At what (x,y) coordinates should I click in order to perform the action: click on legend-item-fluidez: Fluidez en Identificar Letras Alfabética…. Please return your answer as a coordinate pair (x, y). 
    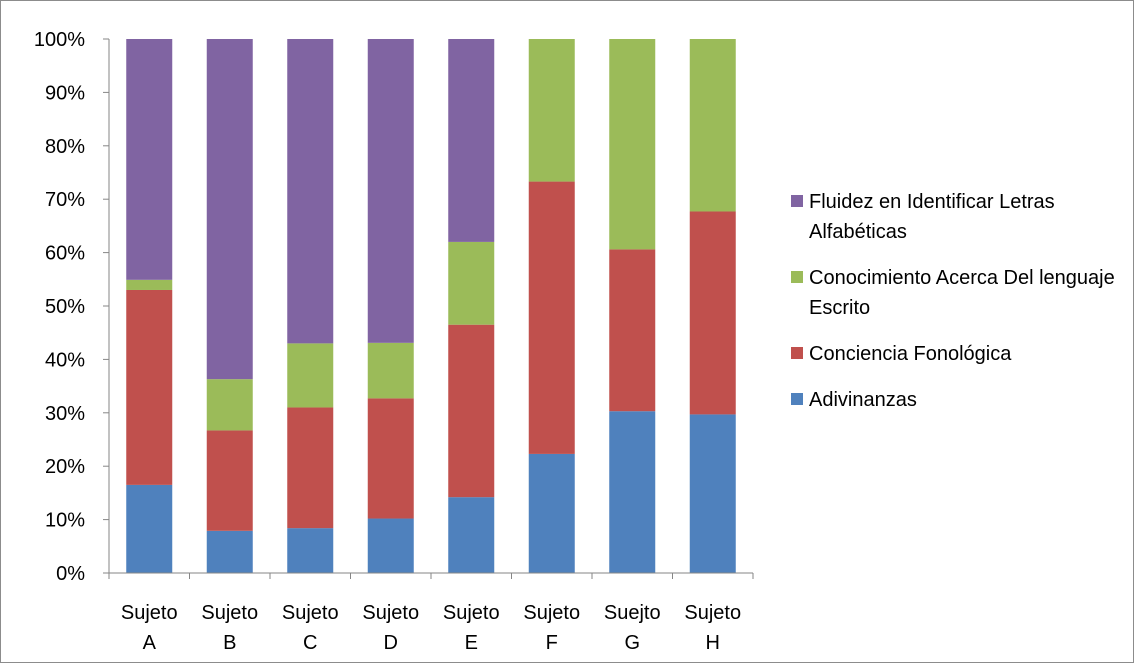
    Looking at the image, I should click on (956, 217).